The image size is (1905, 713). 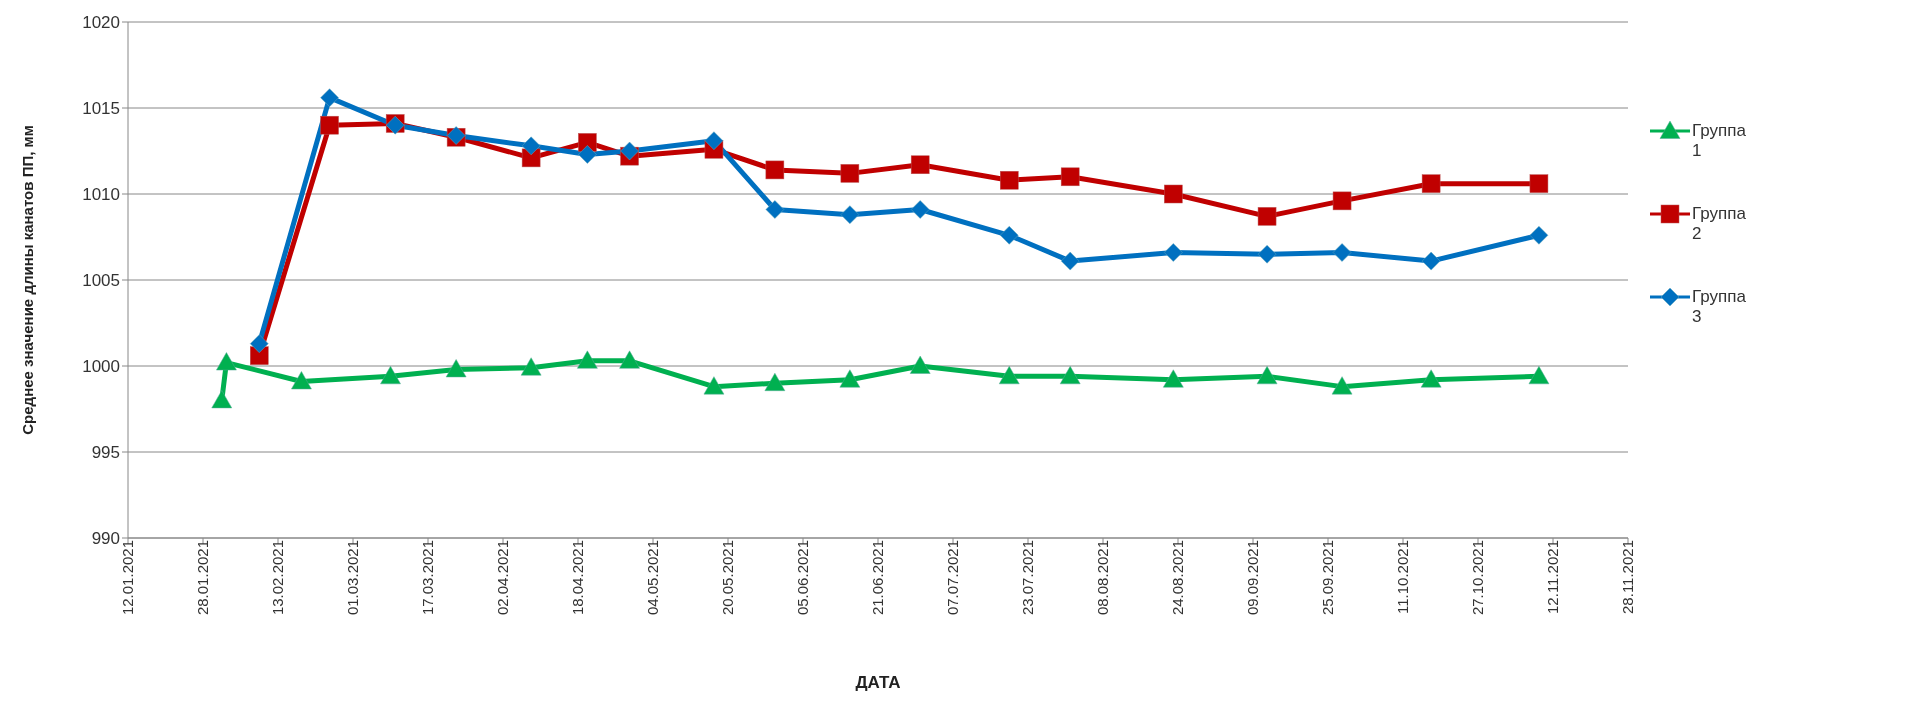 I want to click on x-tick-label: 11.10.2021, so click(x=1402, y=577).